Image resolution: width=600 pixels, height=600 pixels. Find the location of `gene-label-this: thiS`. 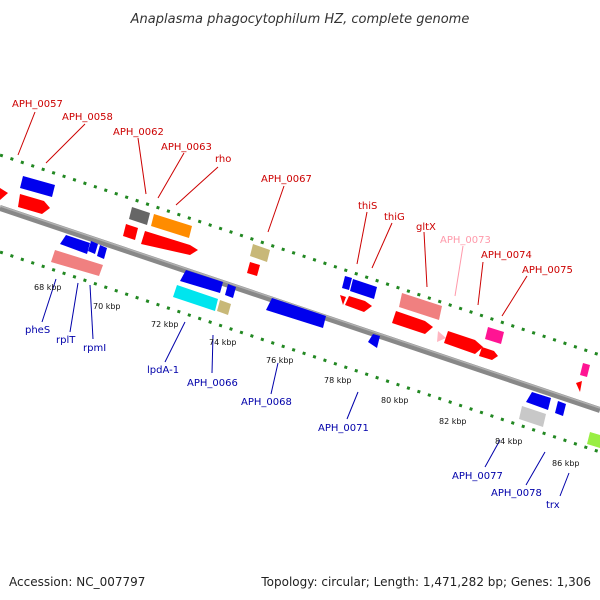

gene-label-this: thiS is located at coordinates (367, 206).